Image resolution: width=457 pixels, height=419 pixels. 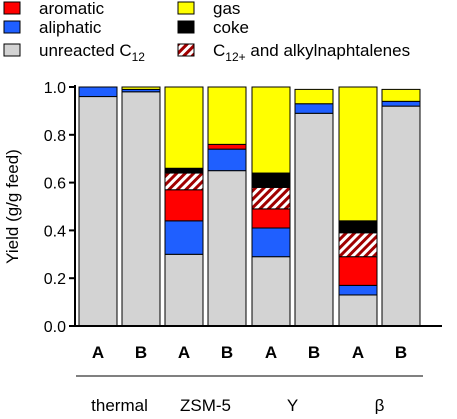 I want to click on legend-label-subscript: 12, so click(x=139, y=57).